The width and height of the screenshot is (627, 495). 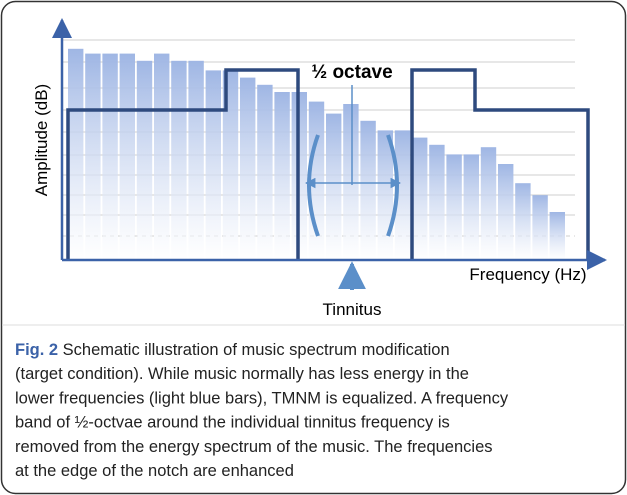 What do you see at coordinates (527, 274) in the screenshot?
I see `x-axis-label: Frequency (Hz)` at bounding box center [527, 274].